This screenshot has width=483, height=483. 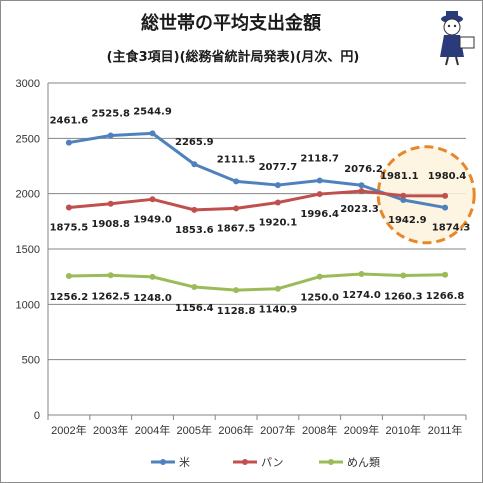 What do you see at coordinates (233, 57) in the screenshot?
I see `chart-subtitle: (主食3項目)(総務省統計局発表)(月次、円)` at bounding box center [233, 57].